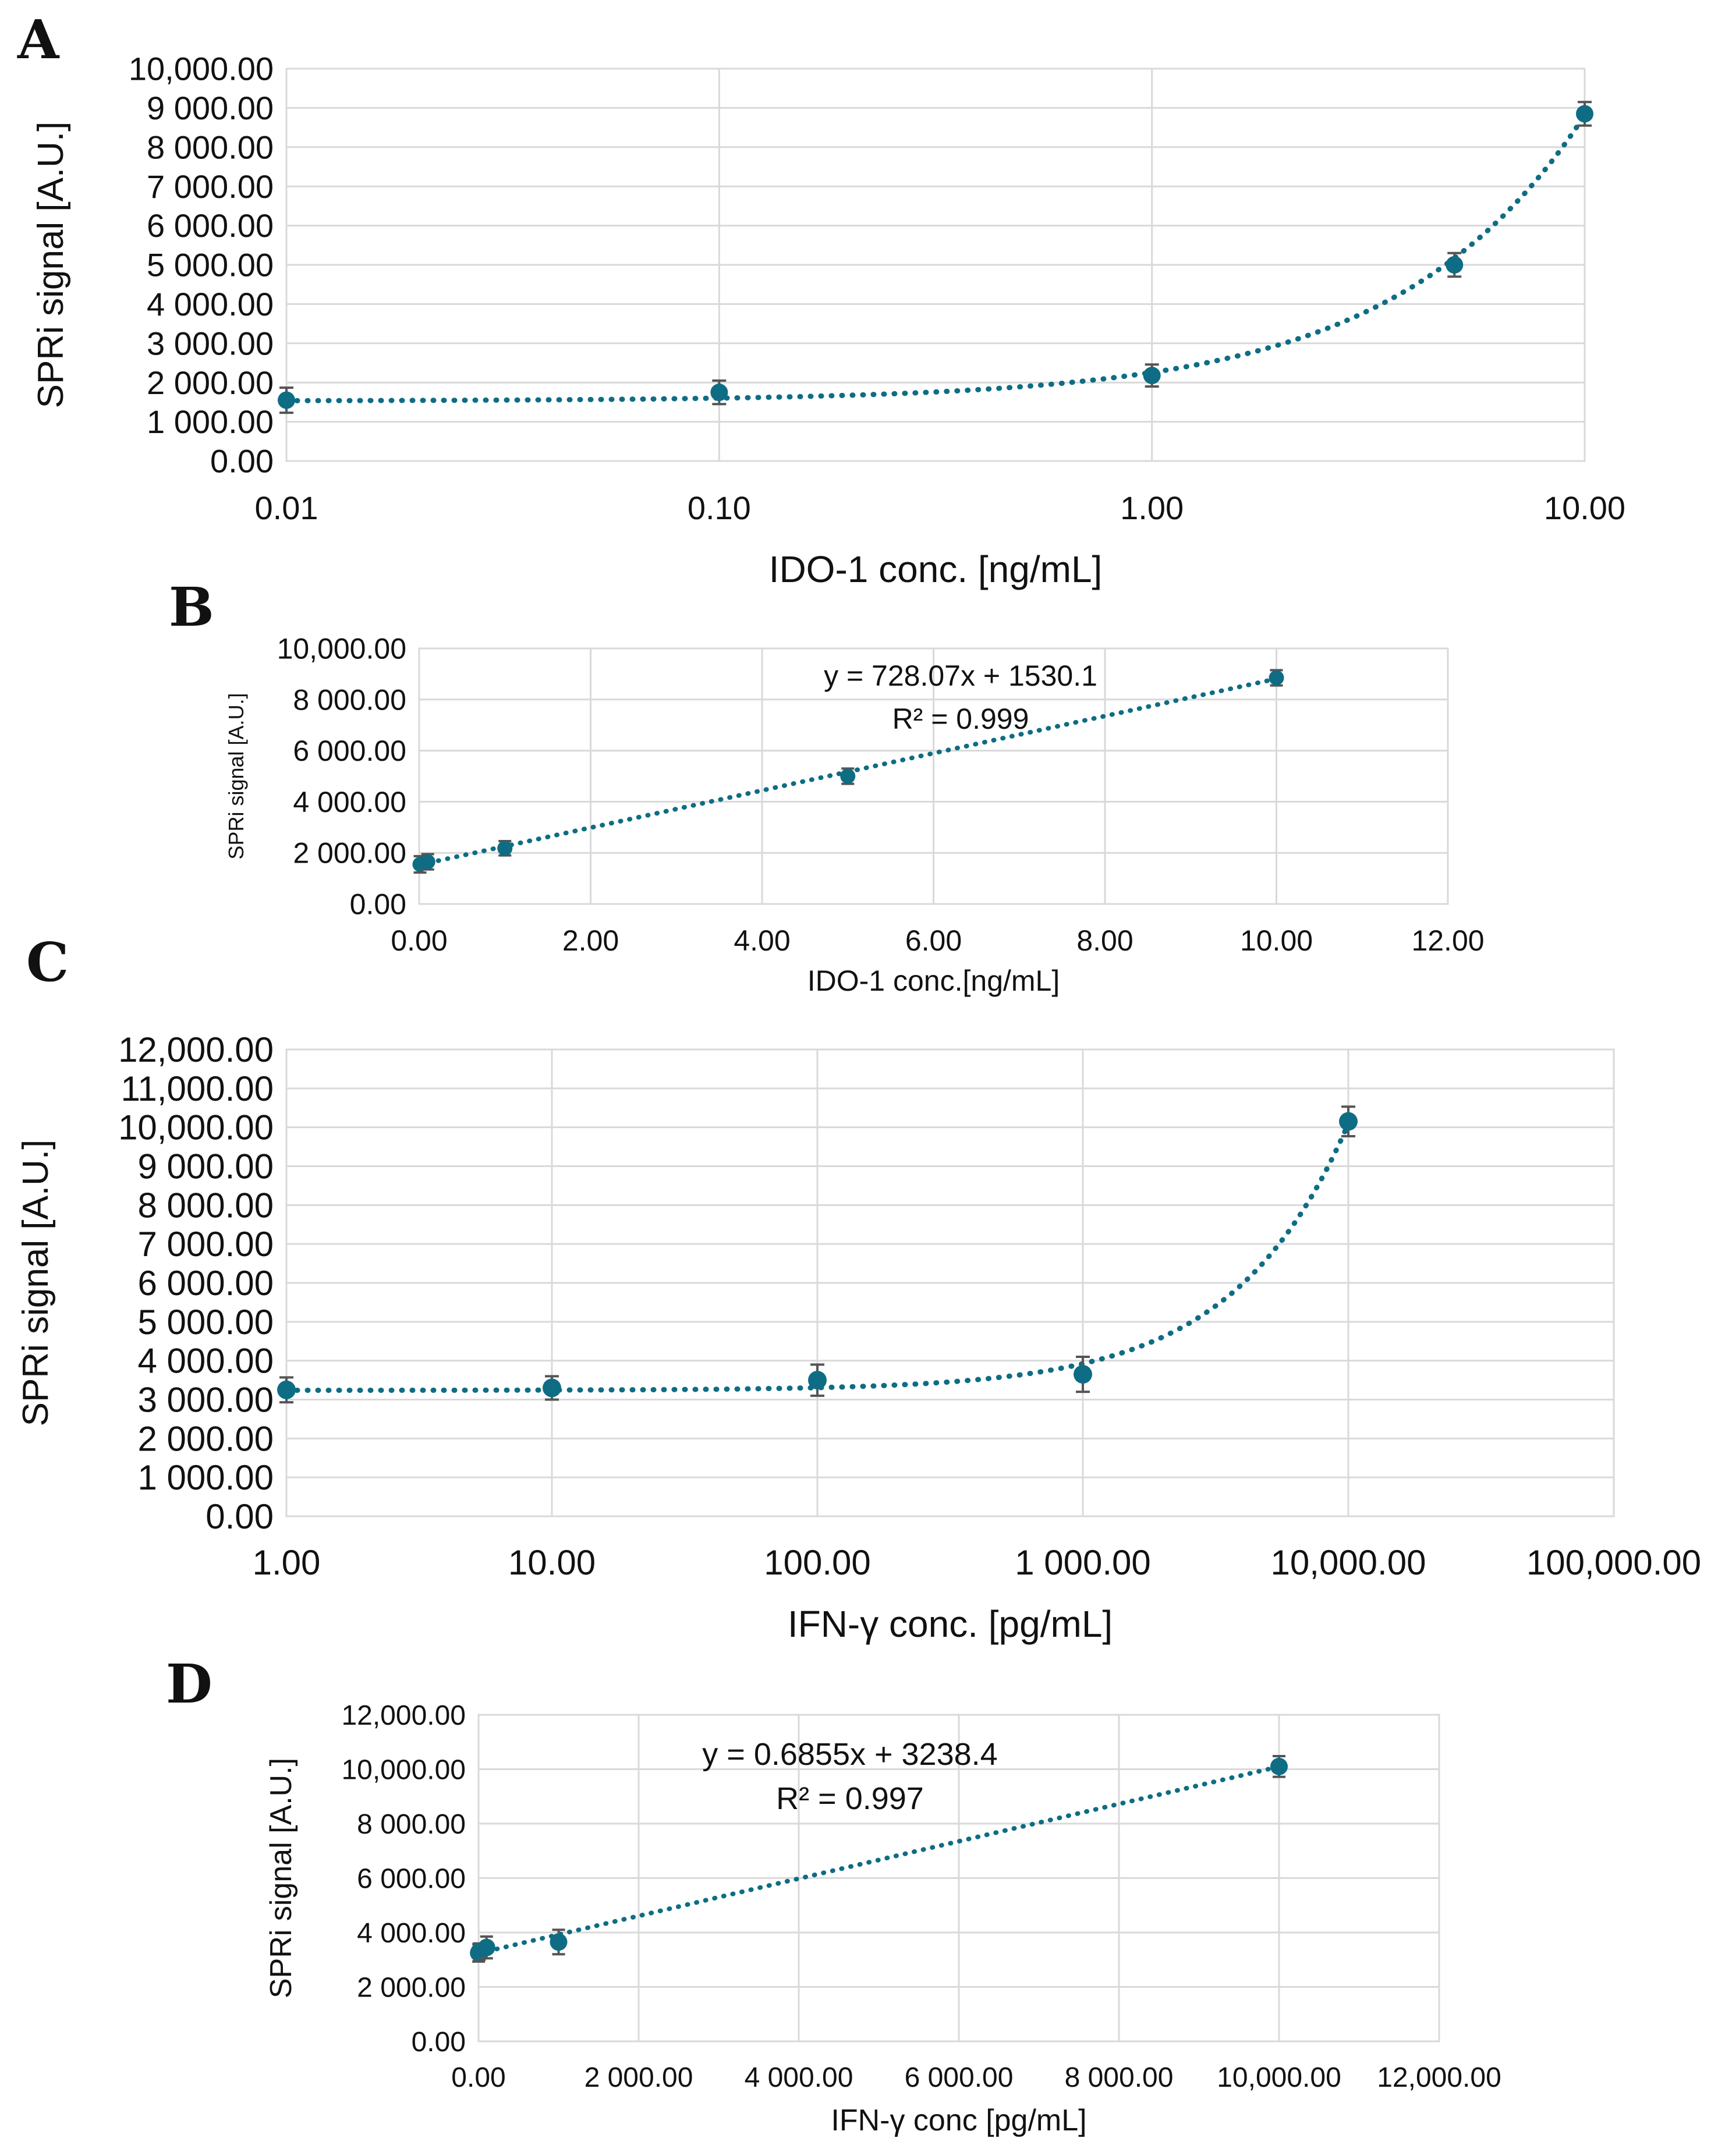 Image resolution: width=1718 pixels, height=2156 pixels. I want to click on r-squared-label: R² = 0.999, so click(961, 719).